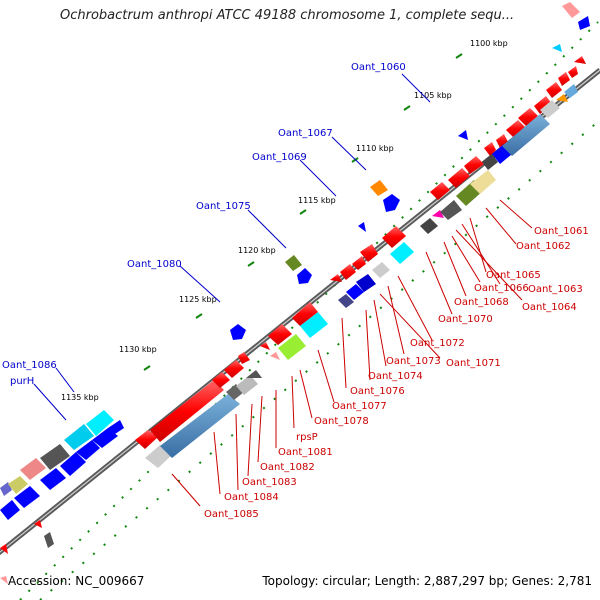  What do you see at coordinates (395, 376) in the screenshot?
I see `gene-label: Oant_1074` at bounding box center [395, 376].